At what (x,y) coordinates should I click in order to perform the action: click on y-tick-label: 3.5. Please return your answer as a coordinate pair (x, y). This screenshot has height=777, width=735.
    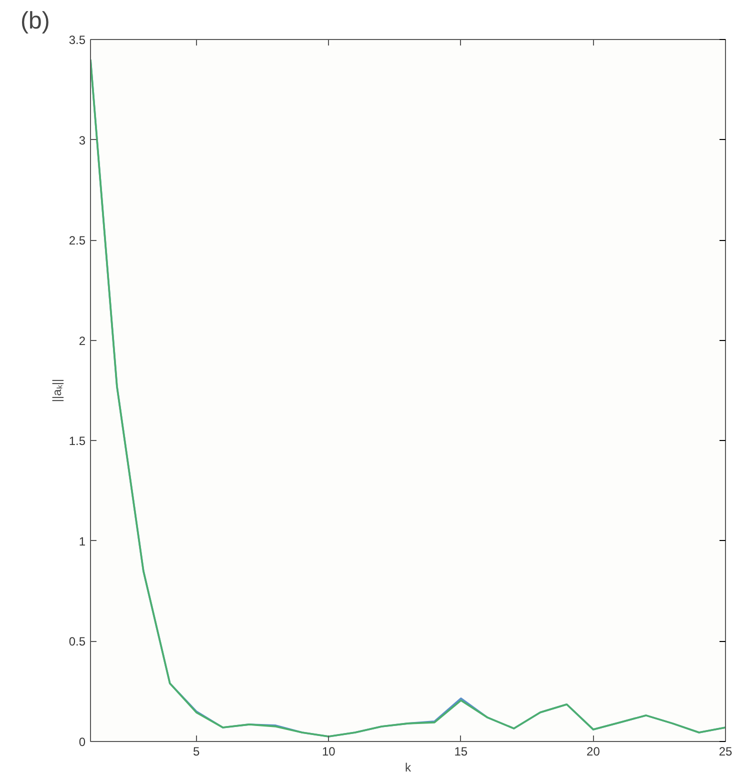
    Looking at the image, I should click on (77, 40).